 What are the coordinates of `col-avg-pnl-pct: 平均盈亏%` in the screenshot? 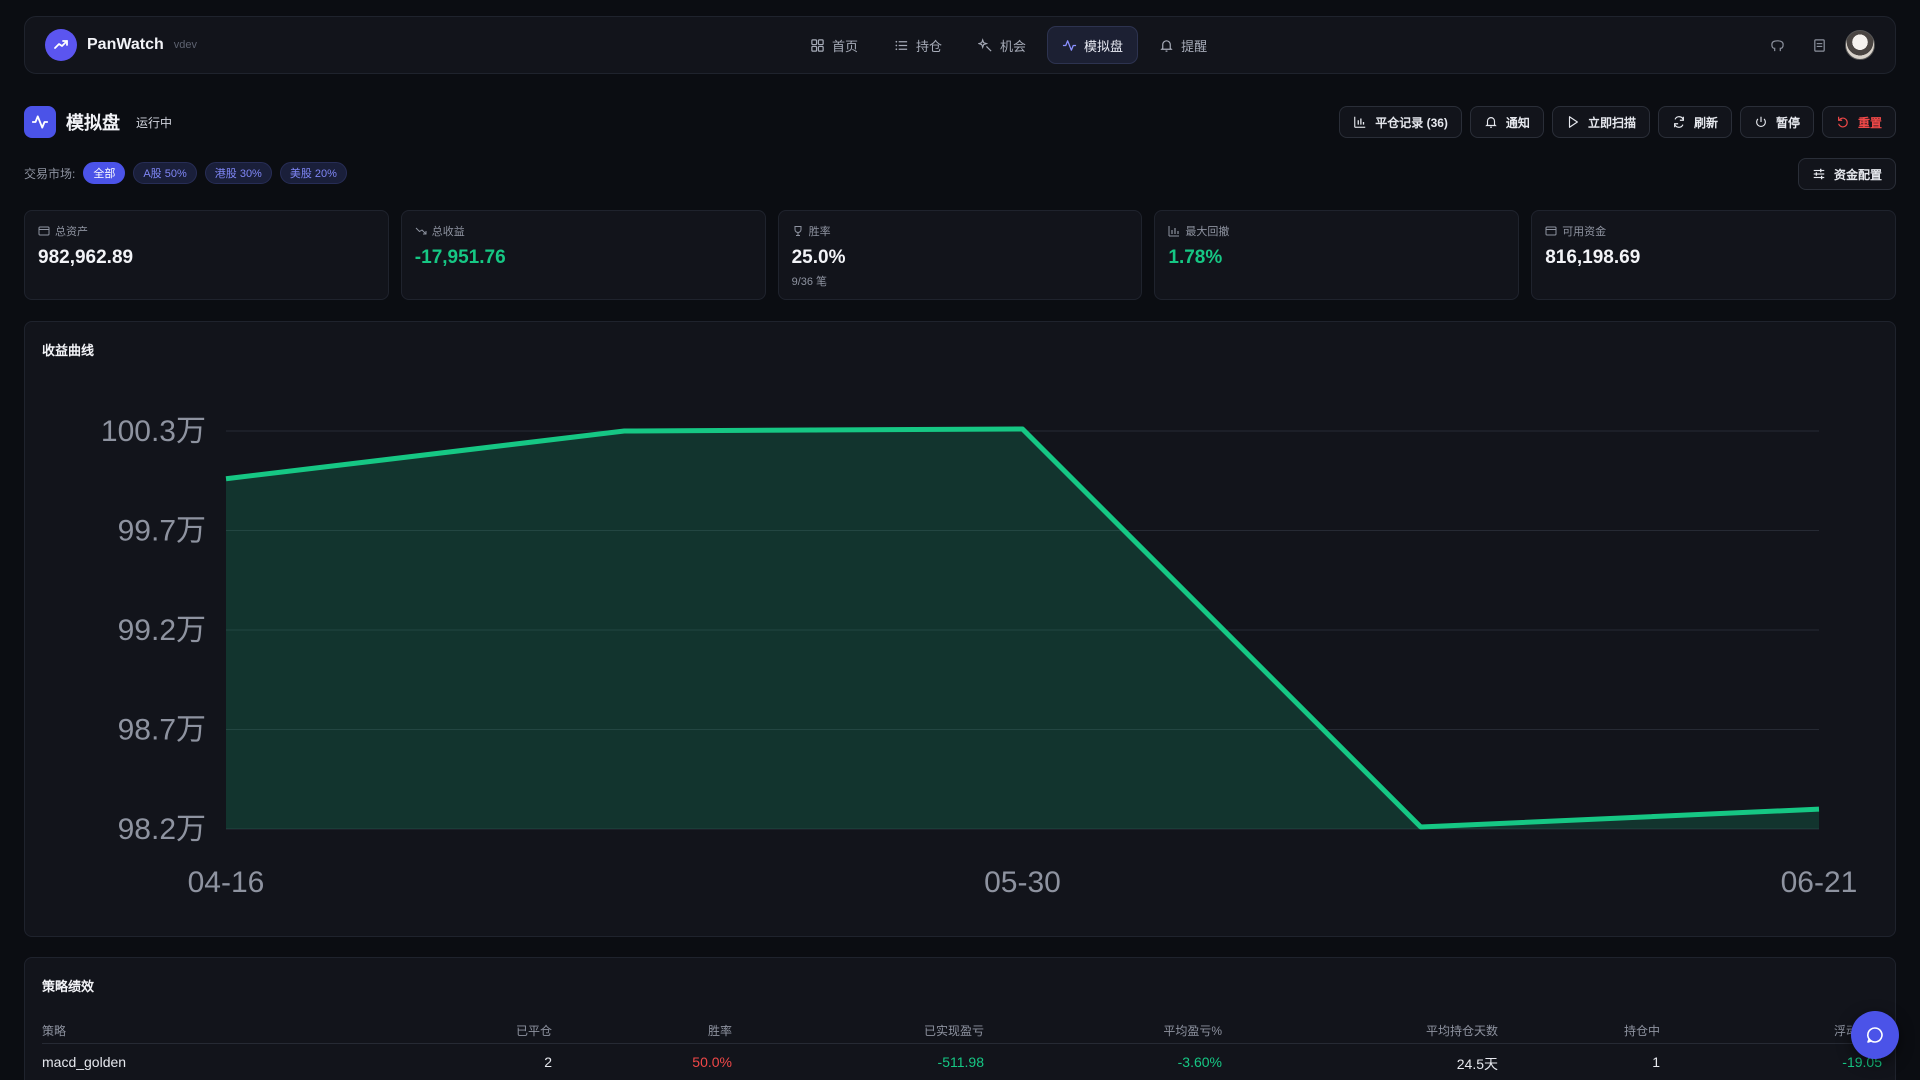 It's located at (1192, 1031).